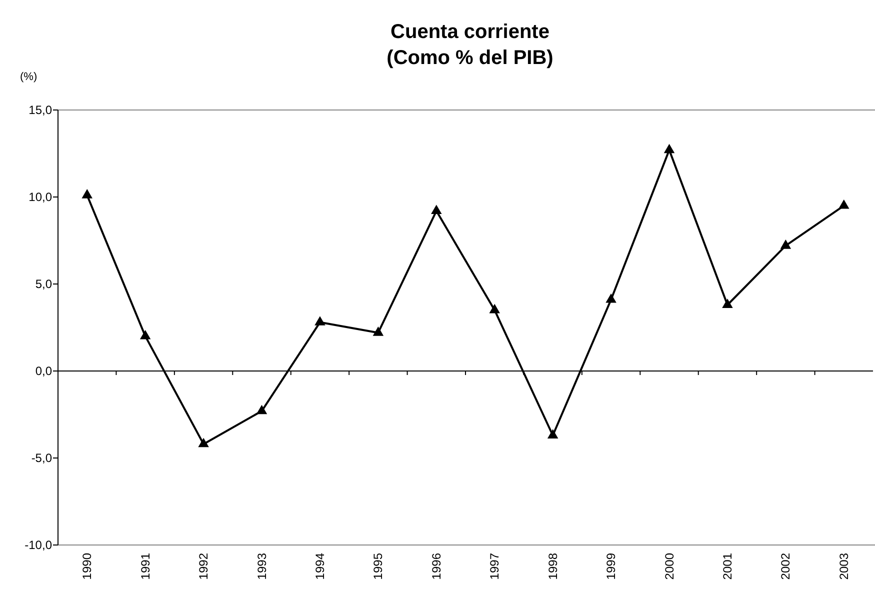  Describe the element at coordinates (29, 77) in the screenshot. I see `y-axis-title: (%)` at that location.